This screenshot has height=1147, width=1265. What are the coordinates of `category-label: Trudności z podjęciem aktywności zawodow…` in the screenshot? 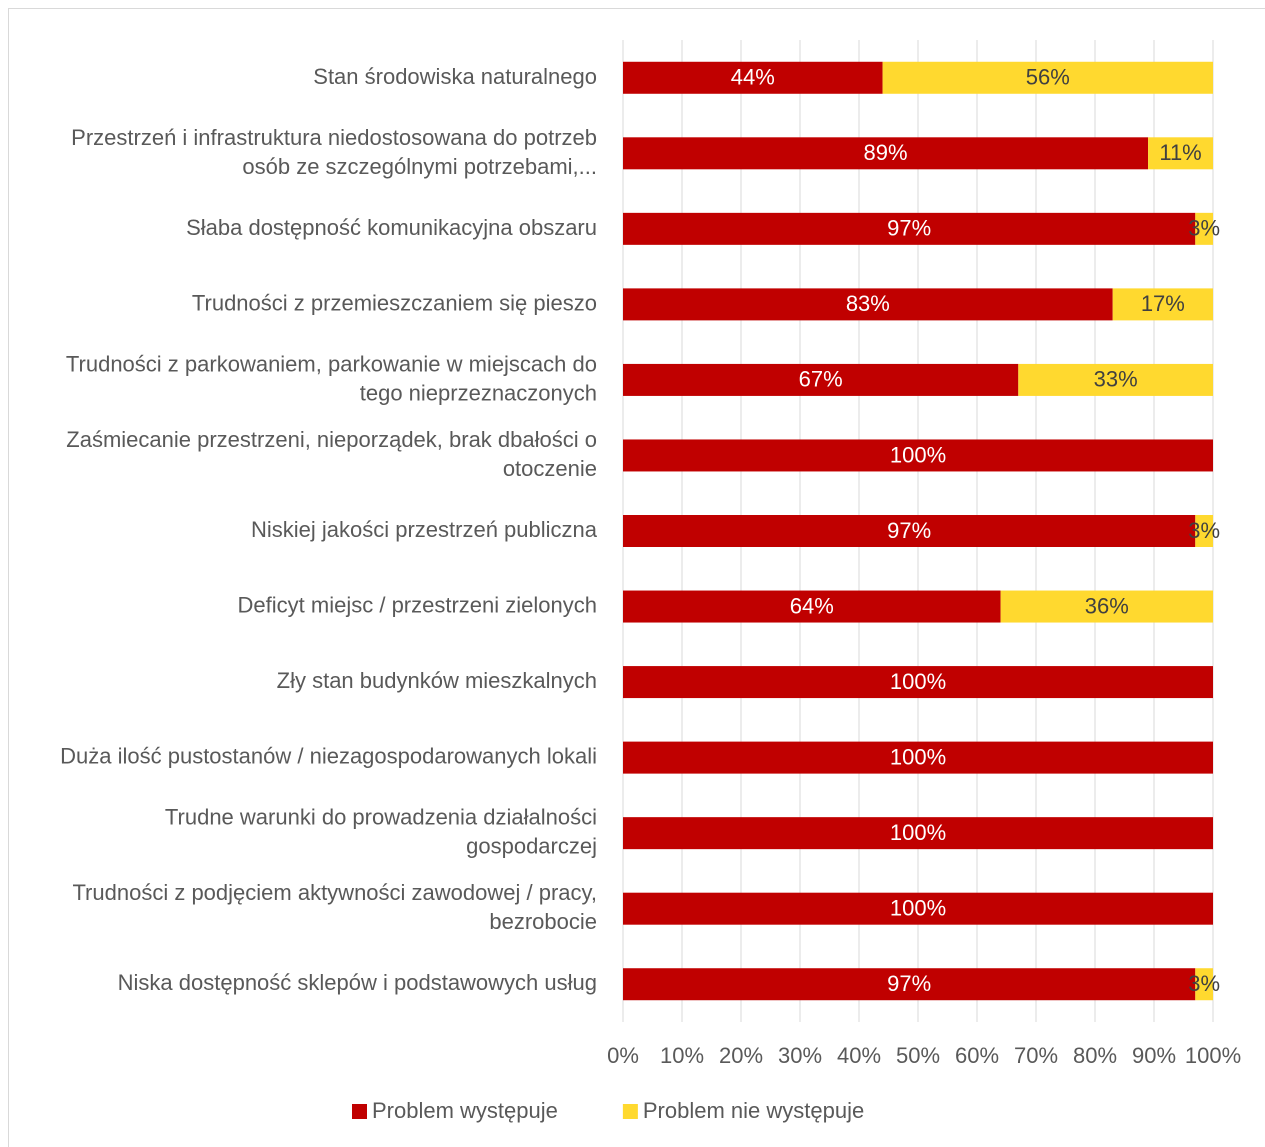 It's located at (334, 907).